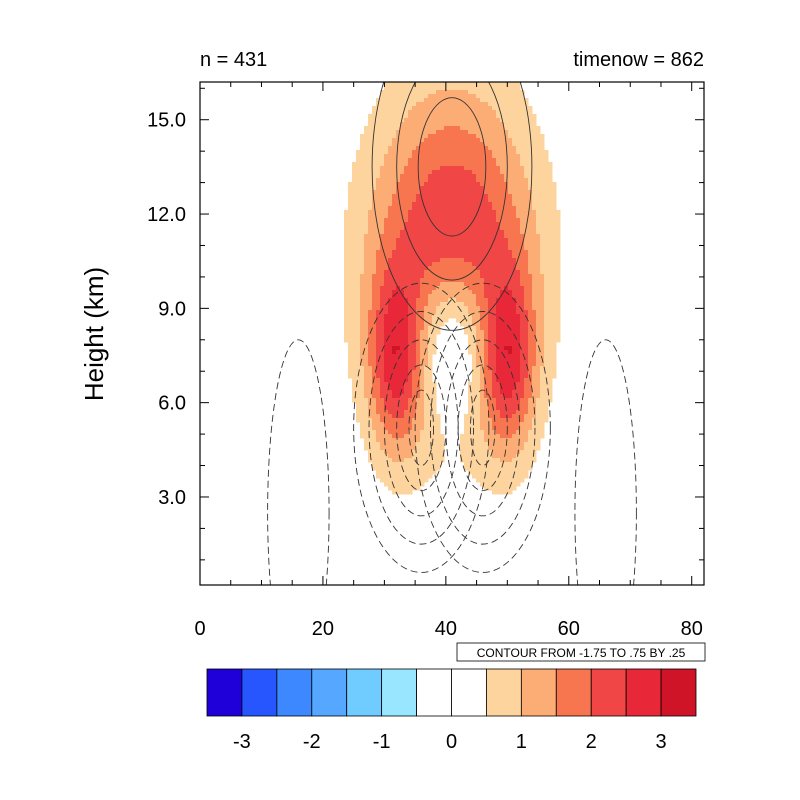  Describe the element at coordinates (643, 692) in the screenshot. I see `colorbar-swatch` at that location.